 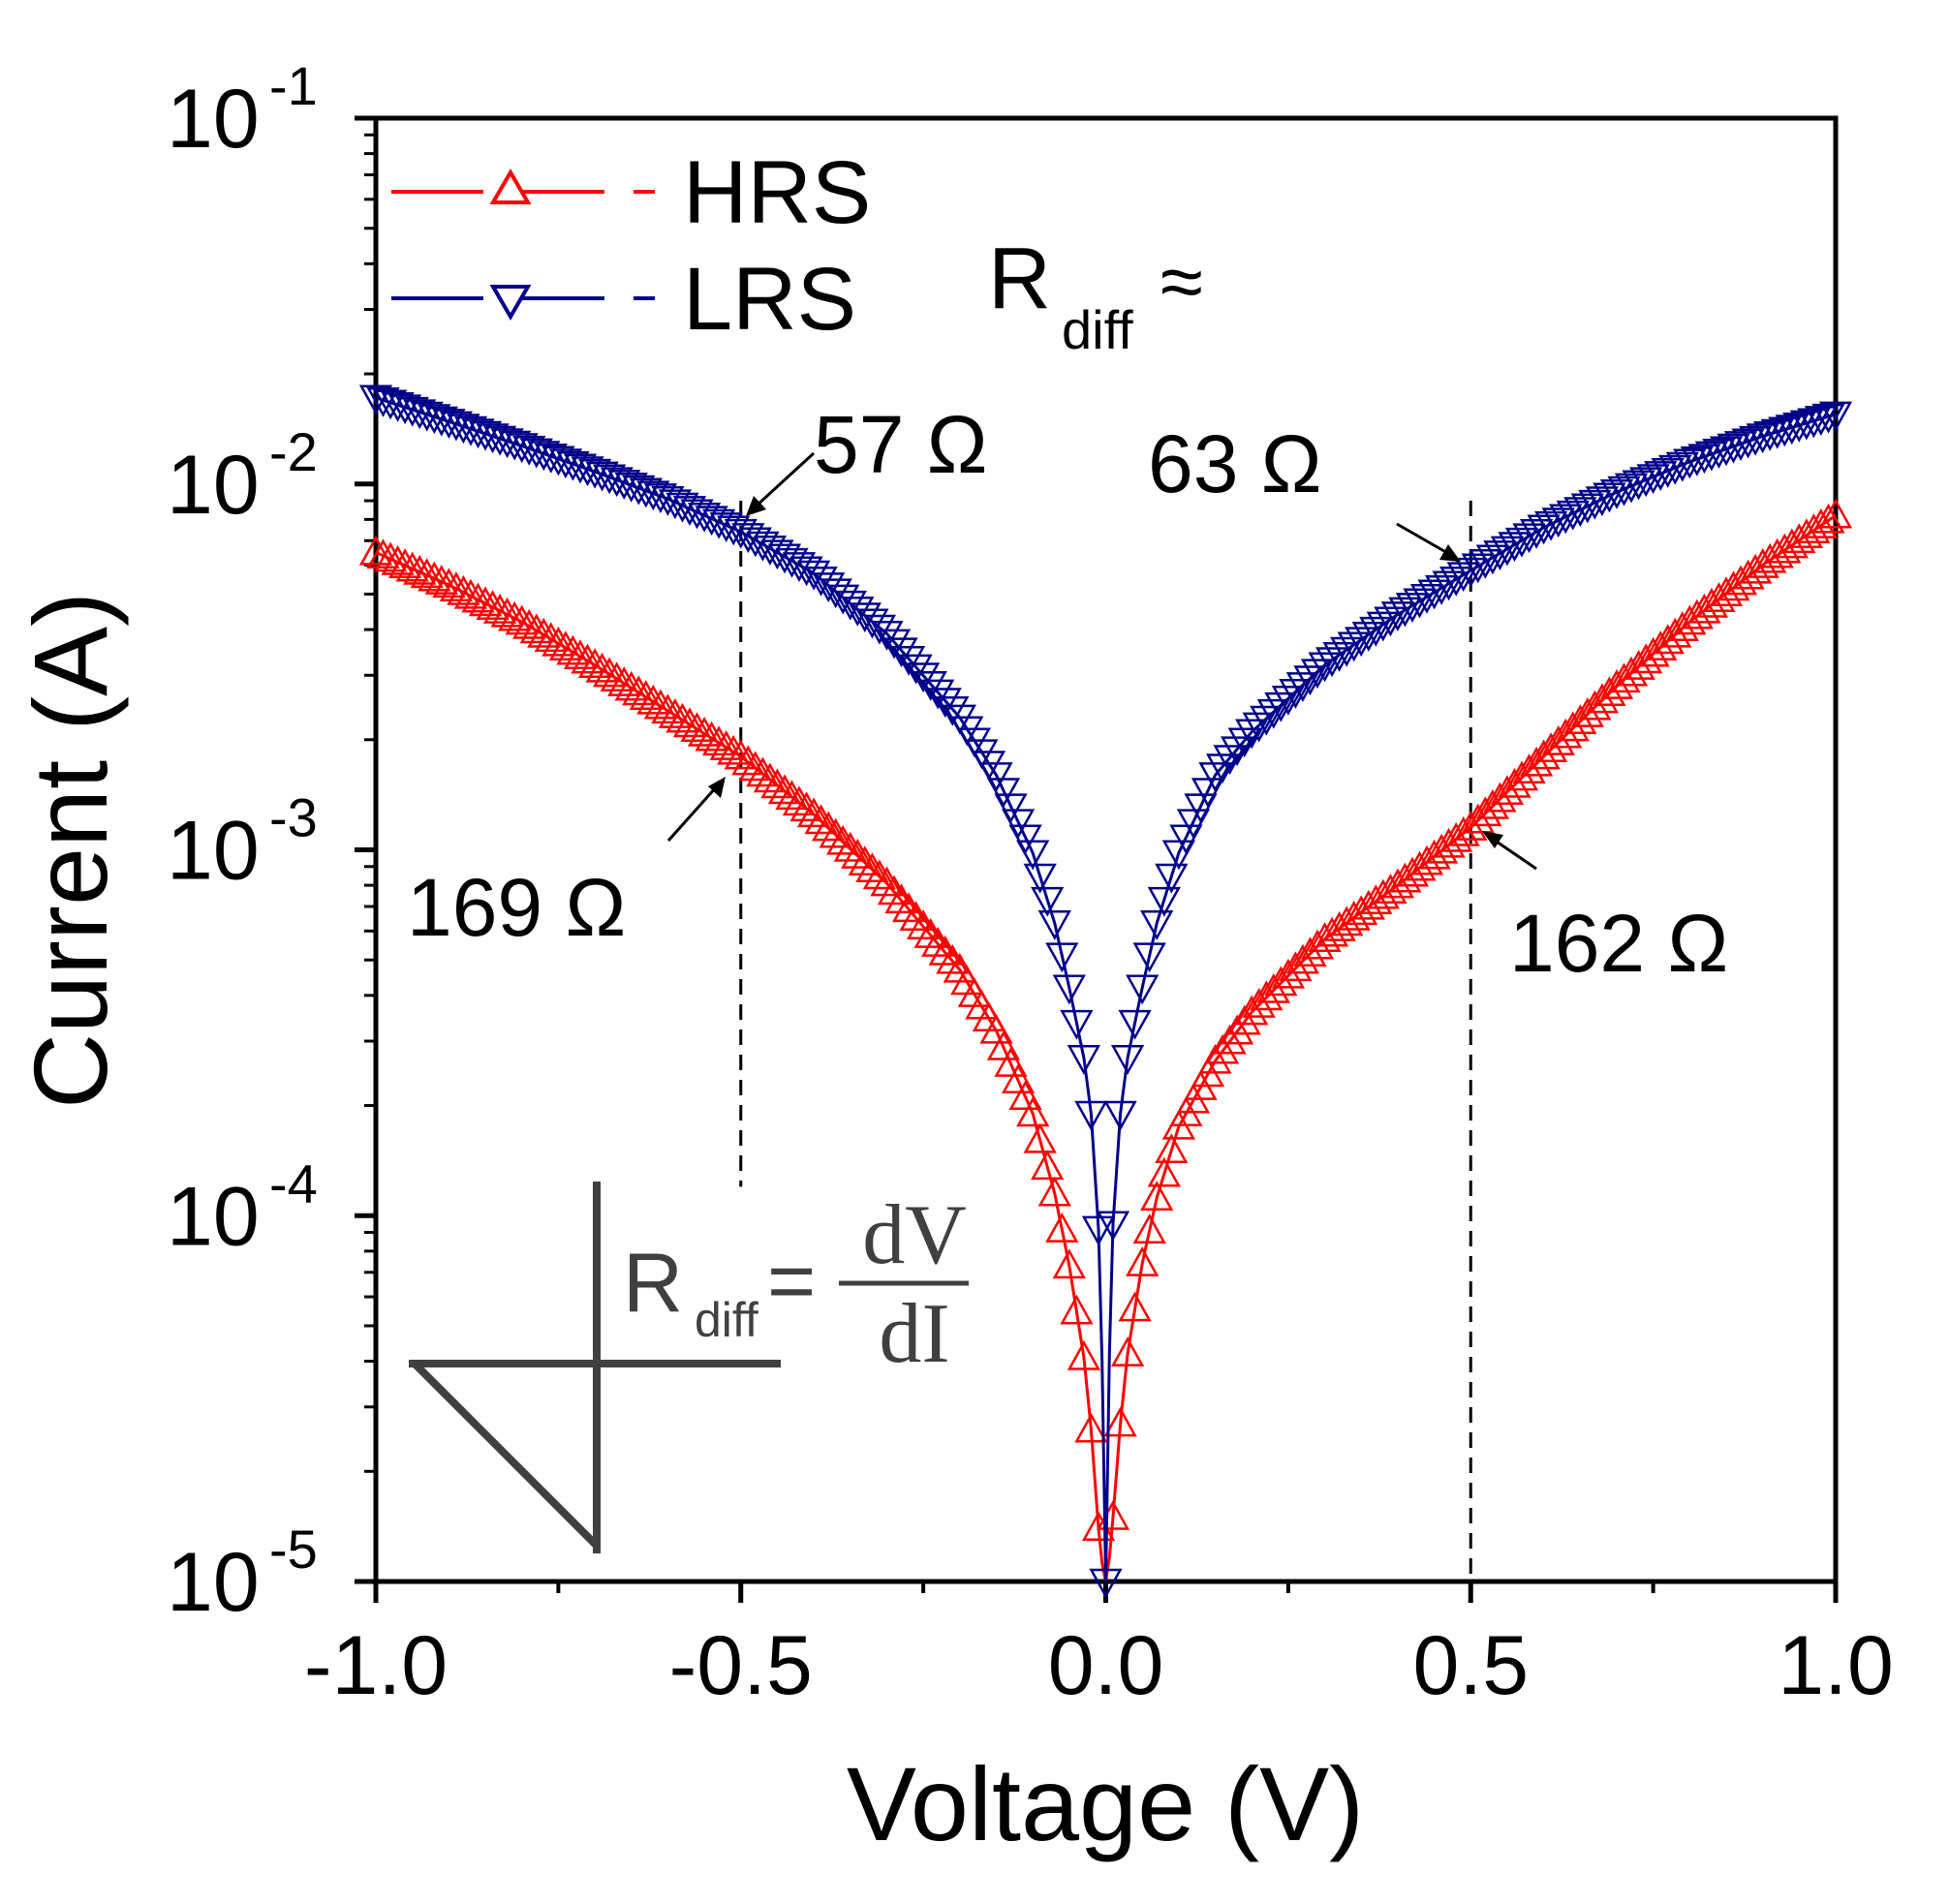 What do you see at coordinates (293, 86) in the screenshot?
I see `y-tick-exponent: -1` at bounding box center [293, 86].